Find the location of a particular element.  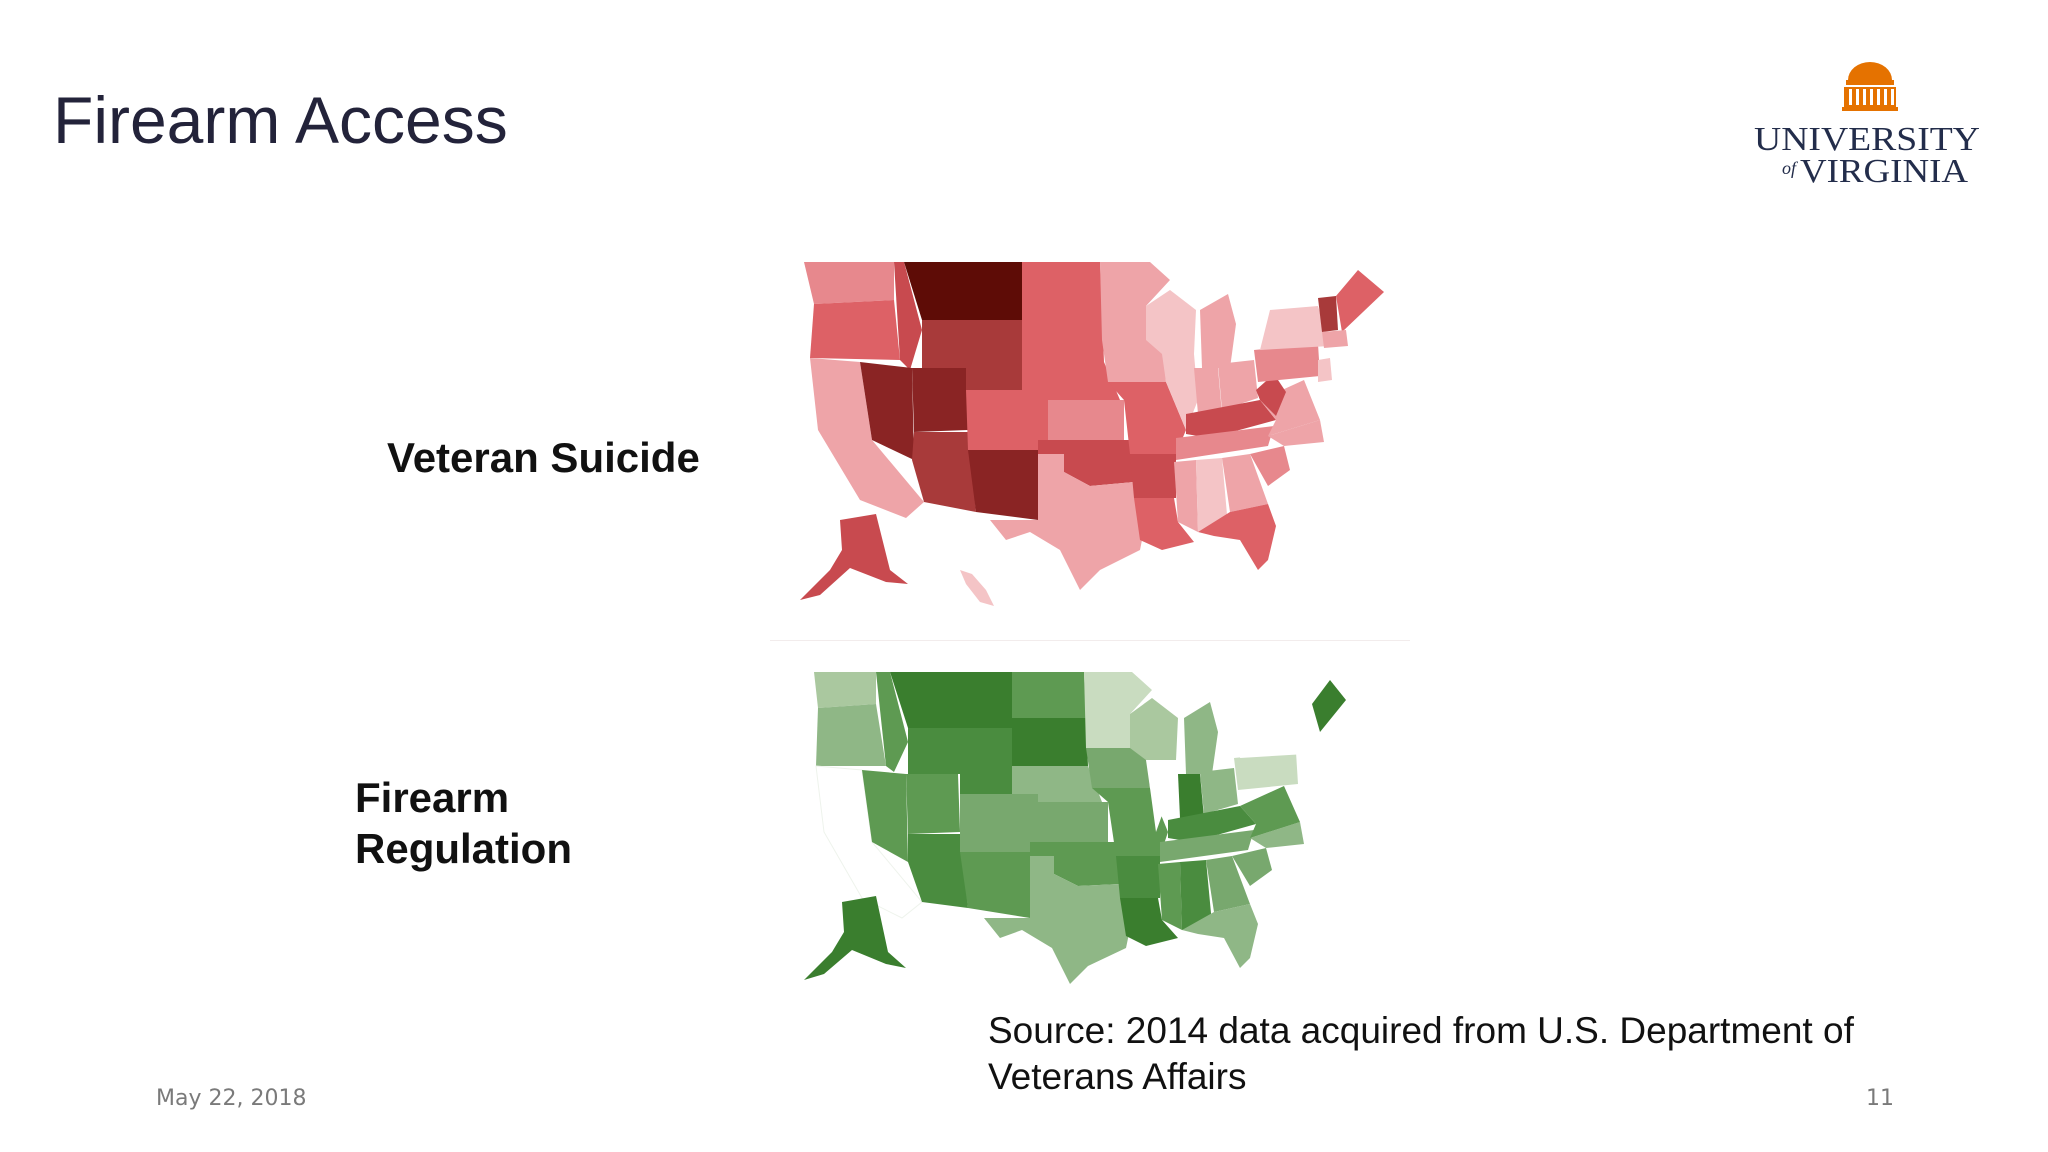

state-ne-small is located at coordinates (1335, 339).